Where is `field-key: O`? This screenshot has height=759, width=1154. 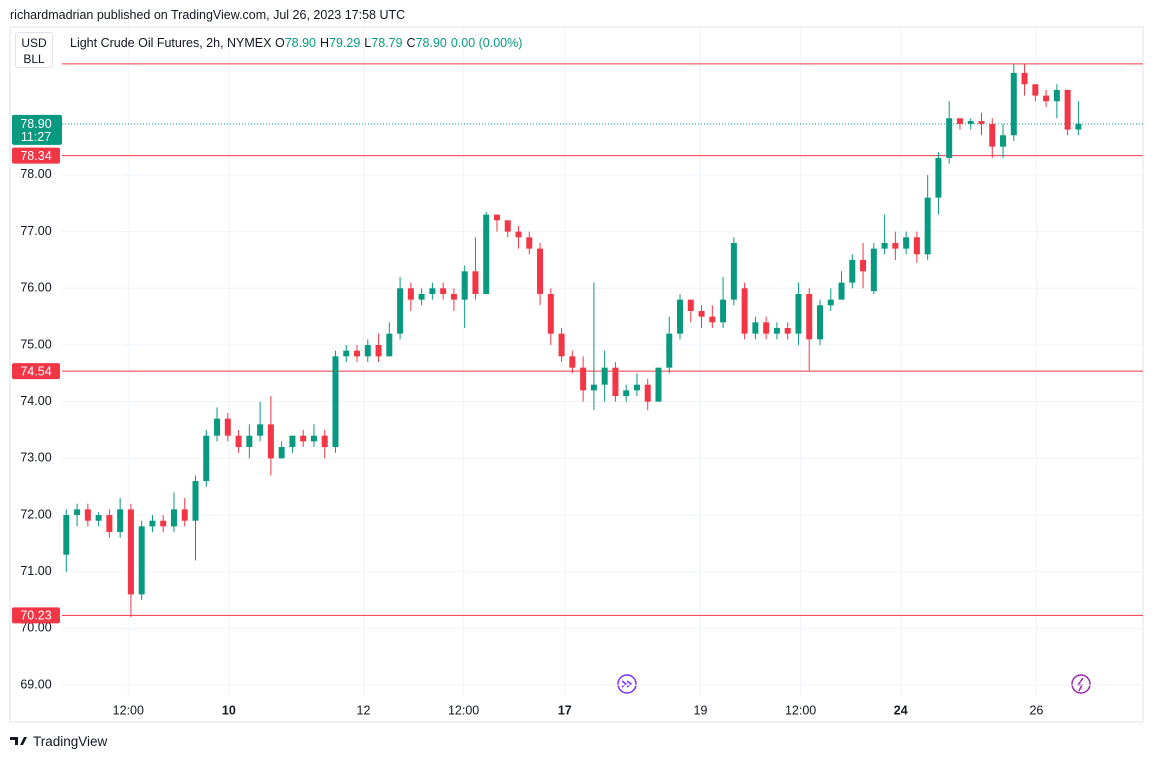 field-key: O is located at coordinates (279, 43).